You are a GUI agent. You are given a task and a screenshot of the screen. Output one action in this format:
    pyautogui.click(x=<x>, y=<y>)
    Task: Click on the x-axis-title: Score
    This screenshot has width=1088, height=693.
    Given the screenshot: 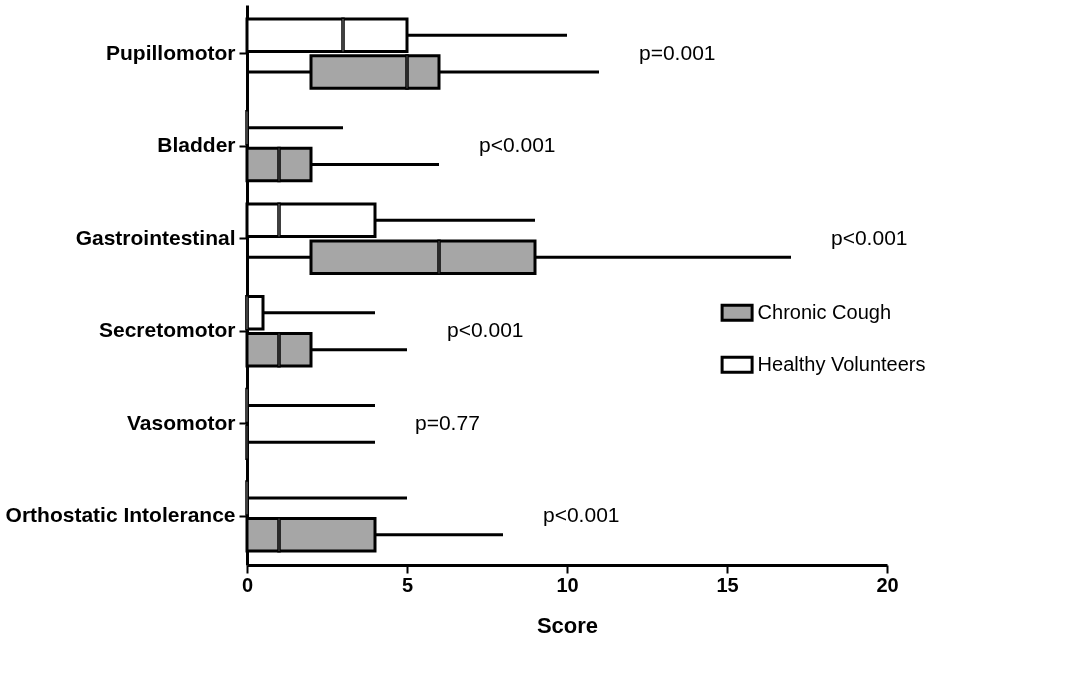 What is the action you would take?
    pyautogui.click(x=567, y=625)
    